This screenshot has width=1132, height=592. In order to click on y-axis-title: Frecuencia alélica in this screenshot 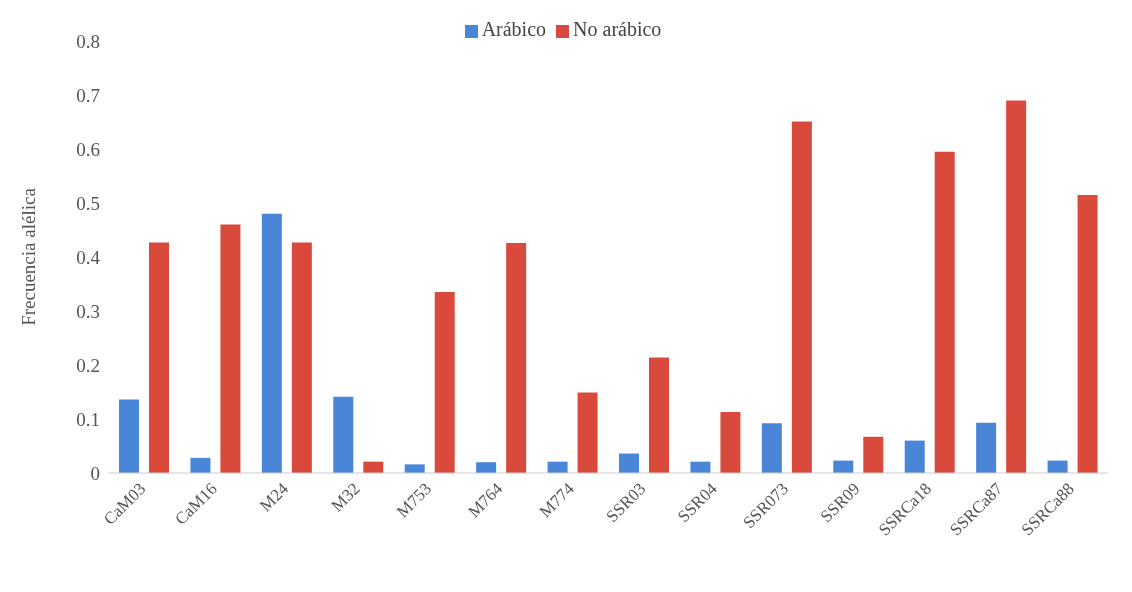, I will do `click(28, 256)`.